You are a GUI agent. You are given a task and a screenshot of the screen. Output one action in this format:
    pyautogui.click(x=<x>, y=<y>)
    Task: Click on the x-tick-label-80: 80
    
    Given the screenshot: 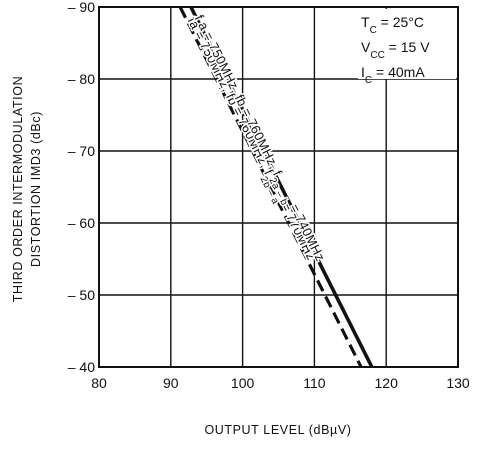 What is the action you would take?
    pyautogui.click(x=99, y=383)
    